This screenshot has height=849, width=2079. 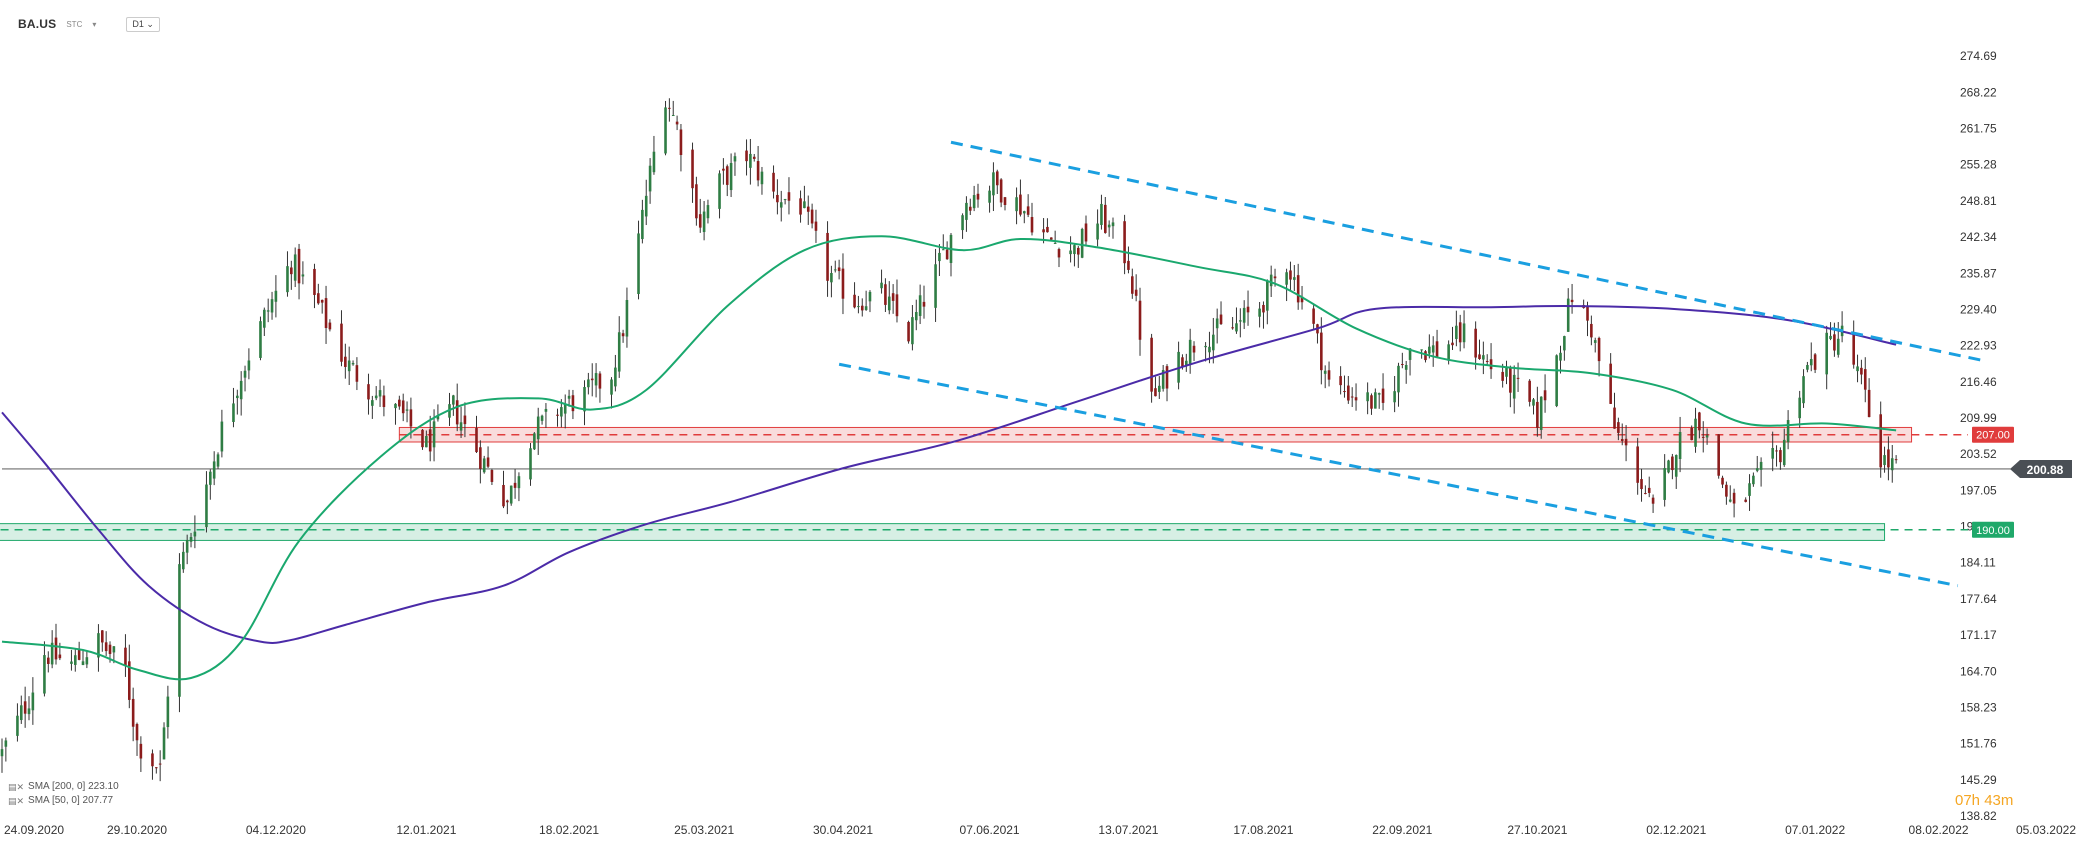 I want to click on x-tick-label: 12.01.2021, so click(x=426, y=830).